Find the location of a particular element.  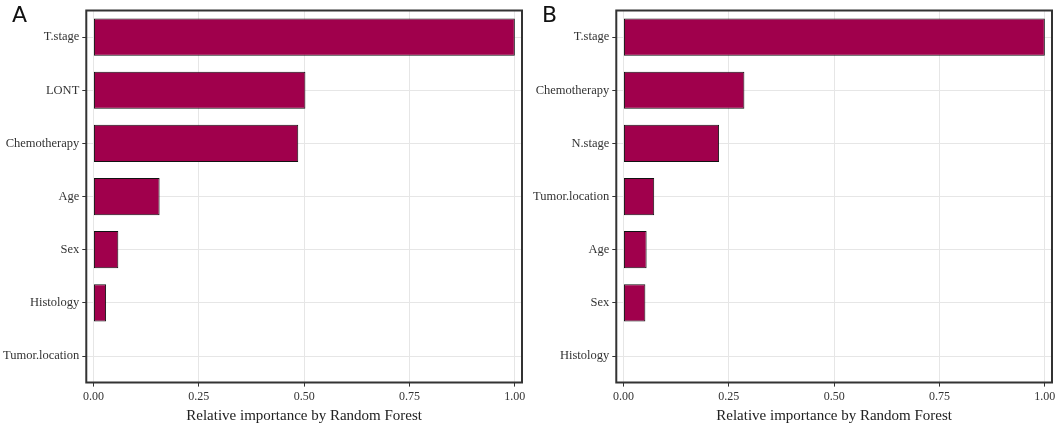

chart-title: A is located at coordinates (20, 14).